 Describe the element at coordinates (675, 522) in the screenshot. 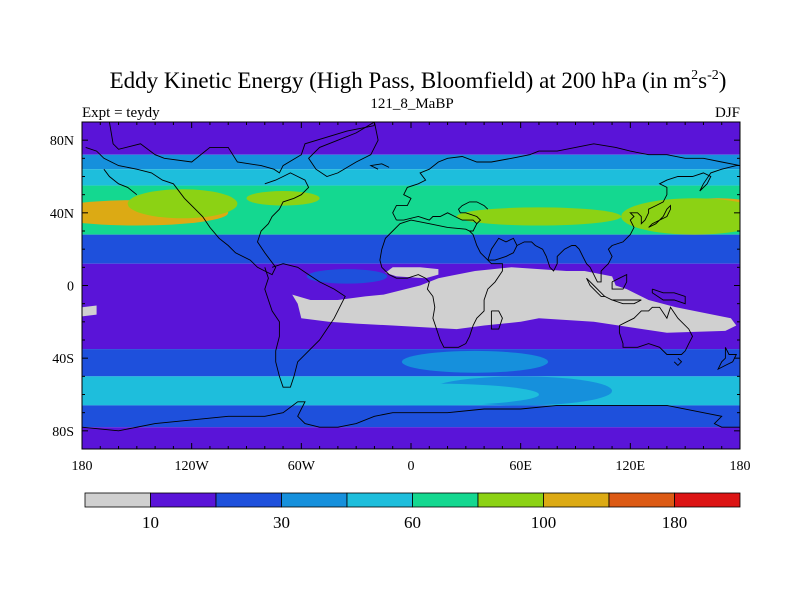

I see `colorbar-label: 180` at that location.